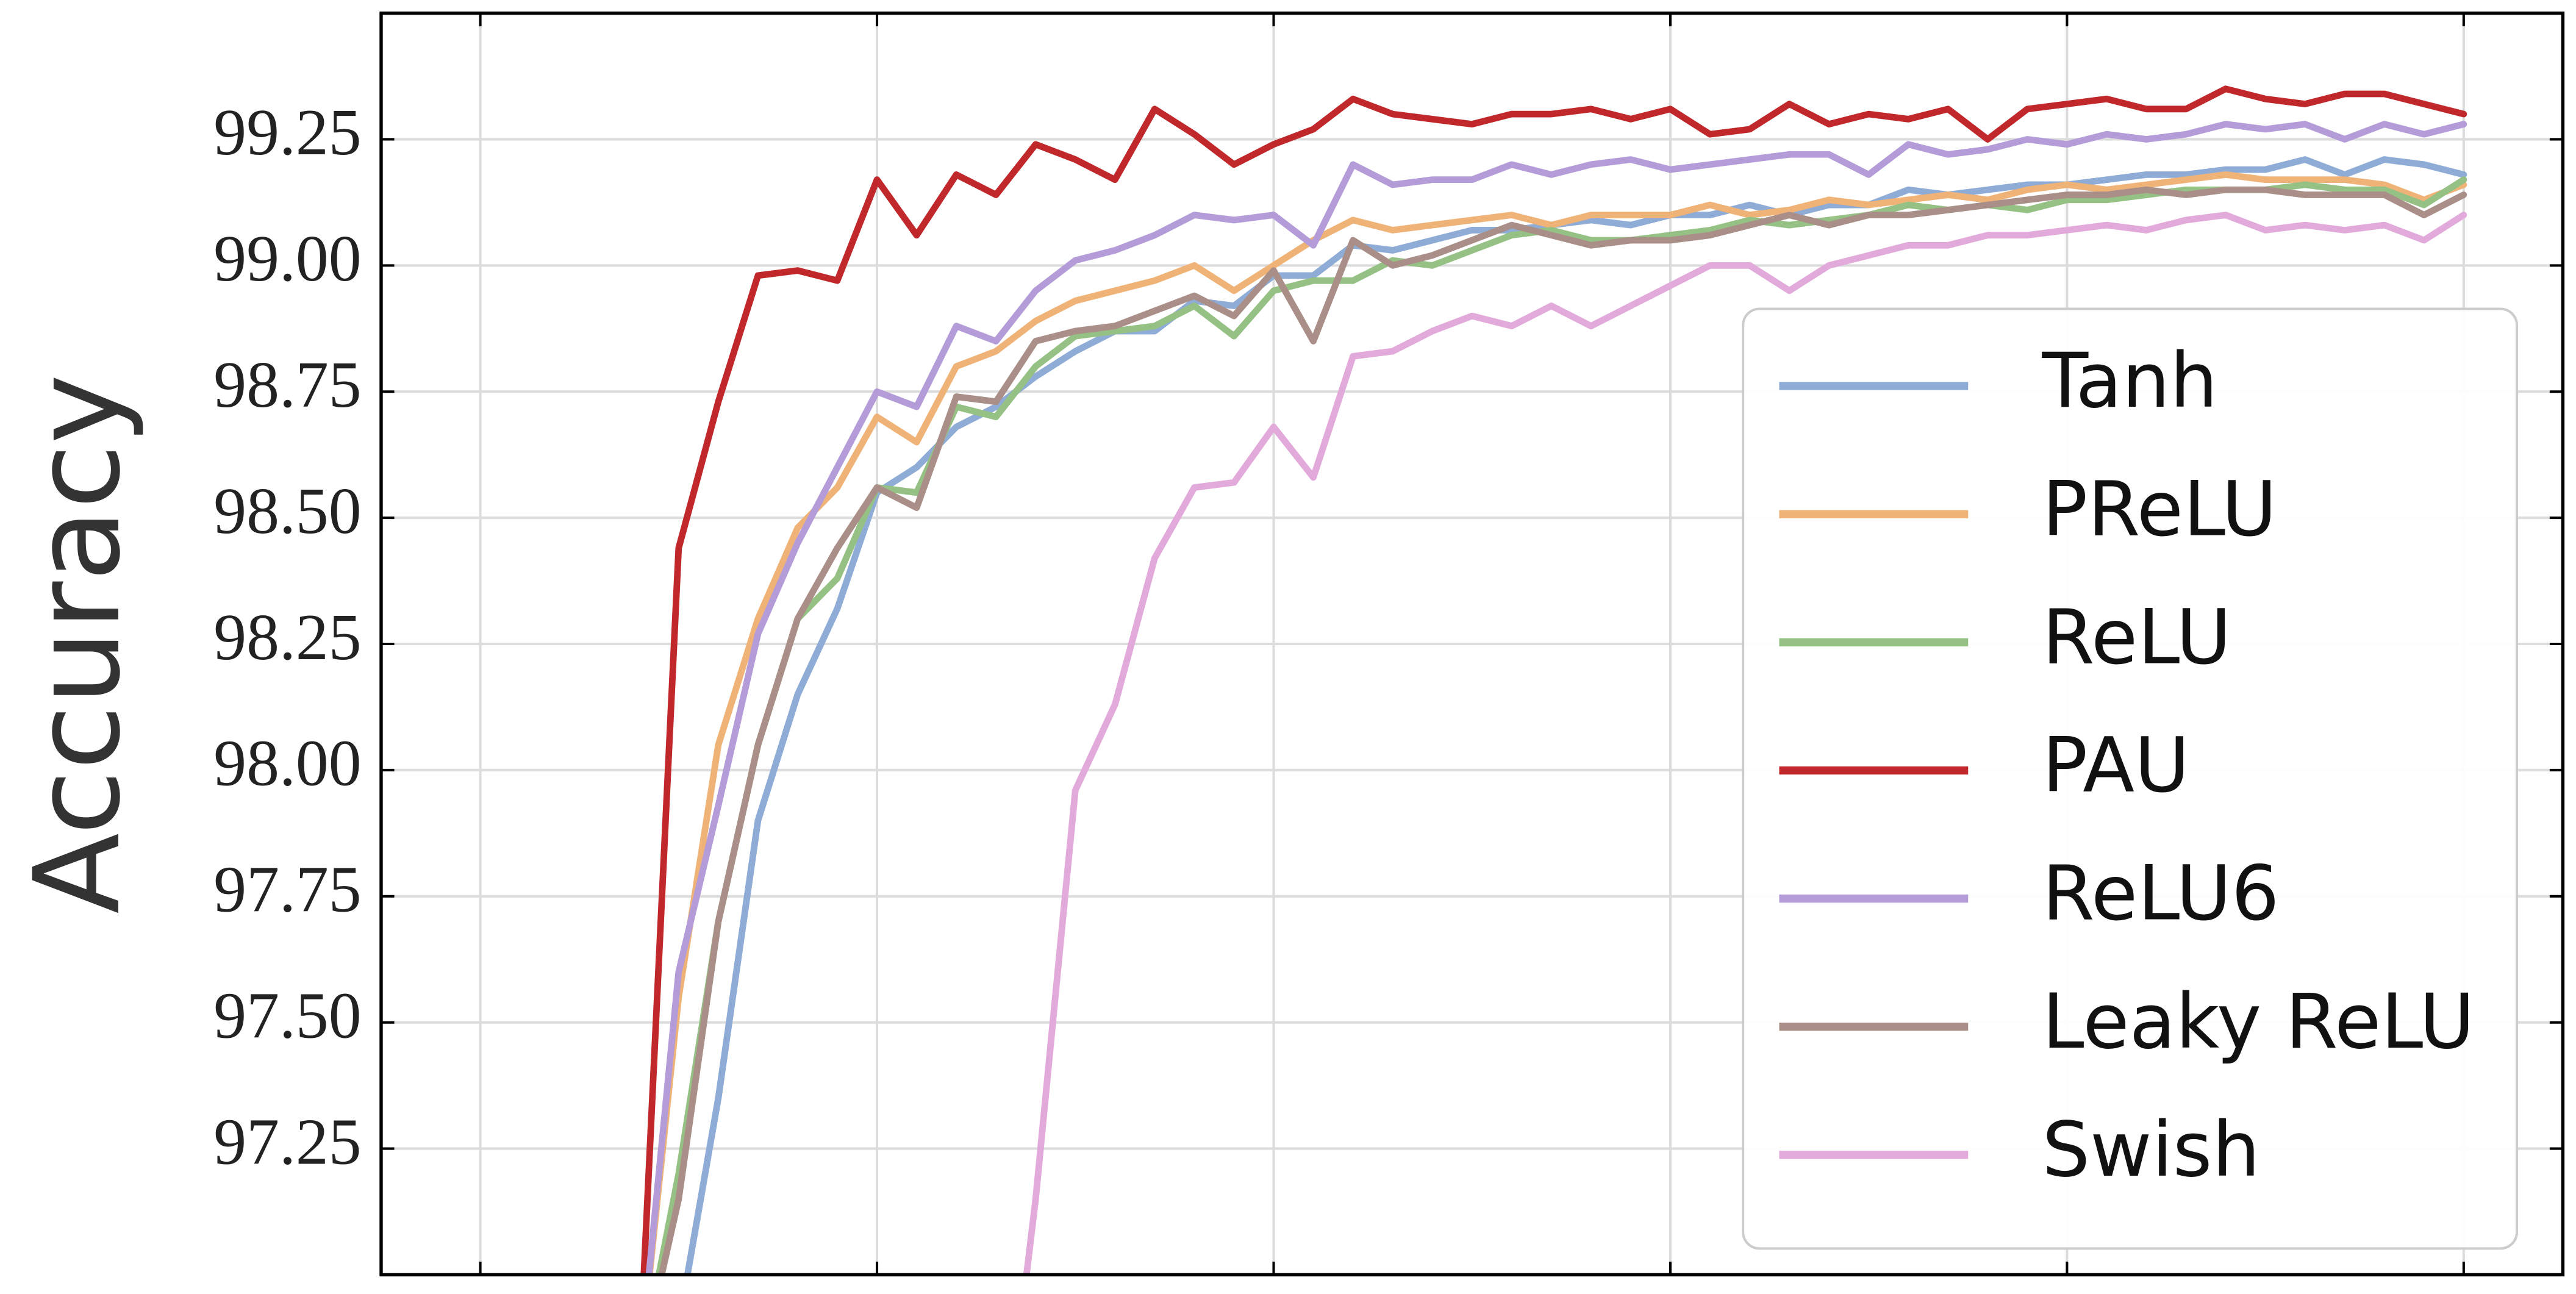 Image resolution: width=2576 pixels, height=1294 pixels. Describe the element at coordinates (287, 637) in the screenshot. I see `y-tick-label: 98.25` at that location.